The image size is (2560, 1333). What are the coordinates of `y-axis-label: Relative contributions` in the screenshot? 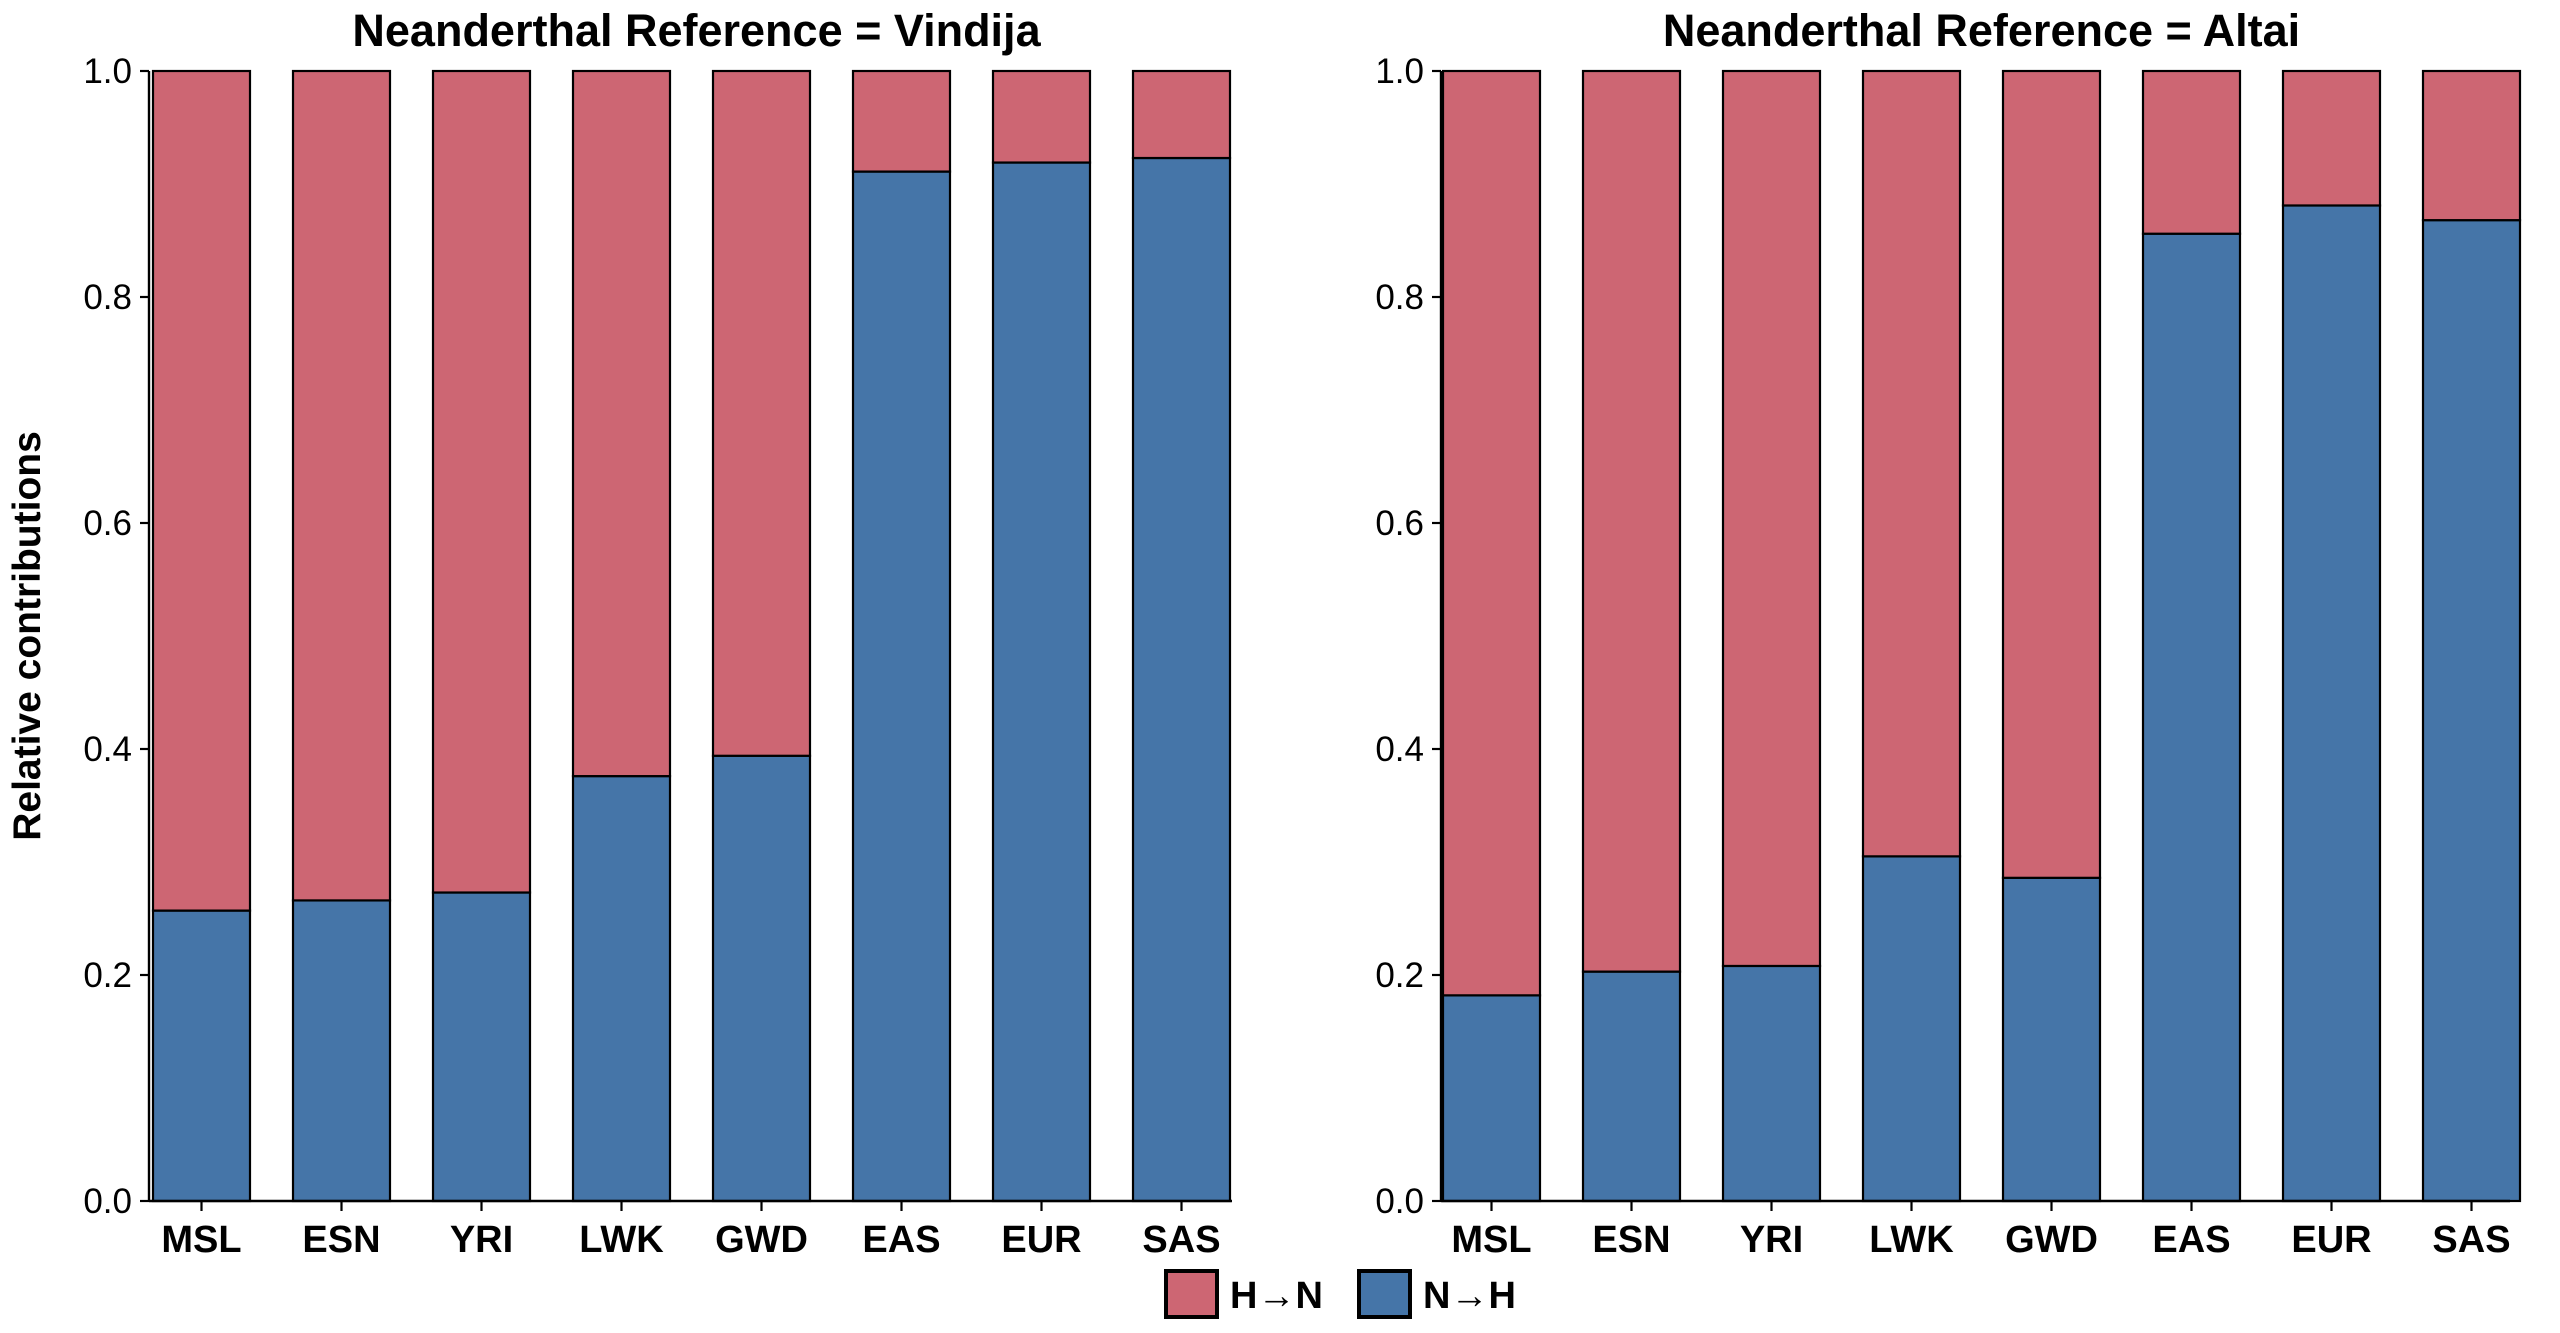 It's located at (27, 636).